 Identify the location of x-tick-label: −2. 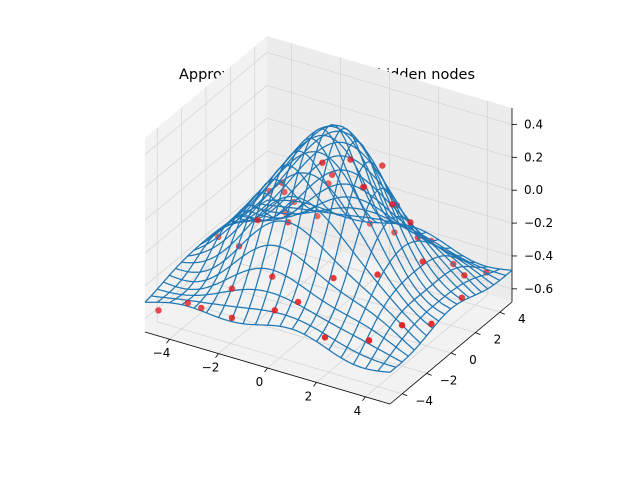
(211, 368).